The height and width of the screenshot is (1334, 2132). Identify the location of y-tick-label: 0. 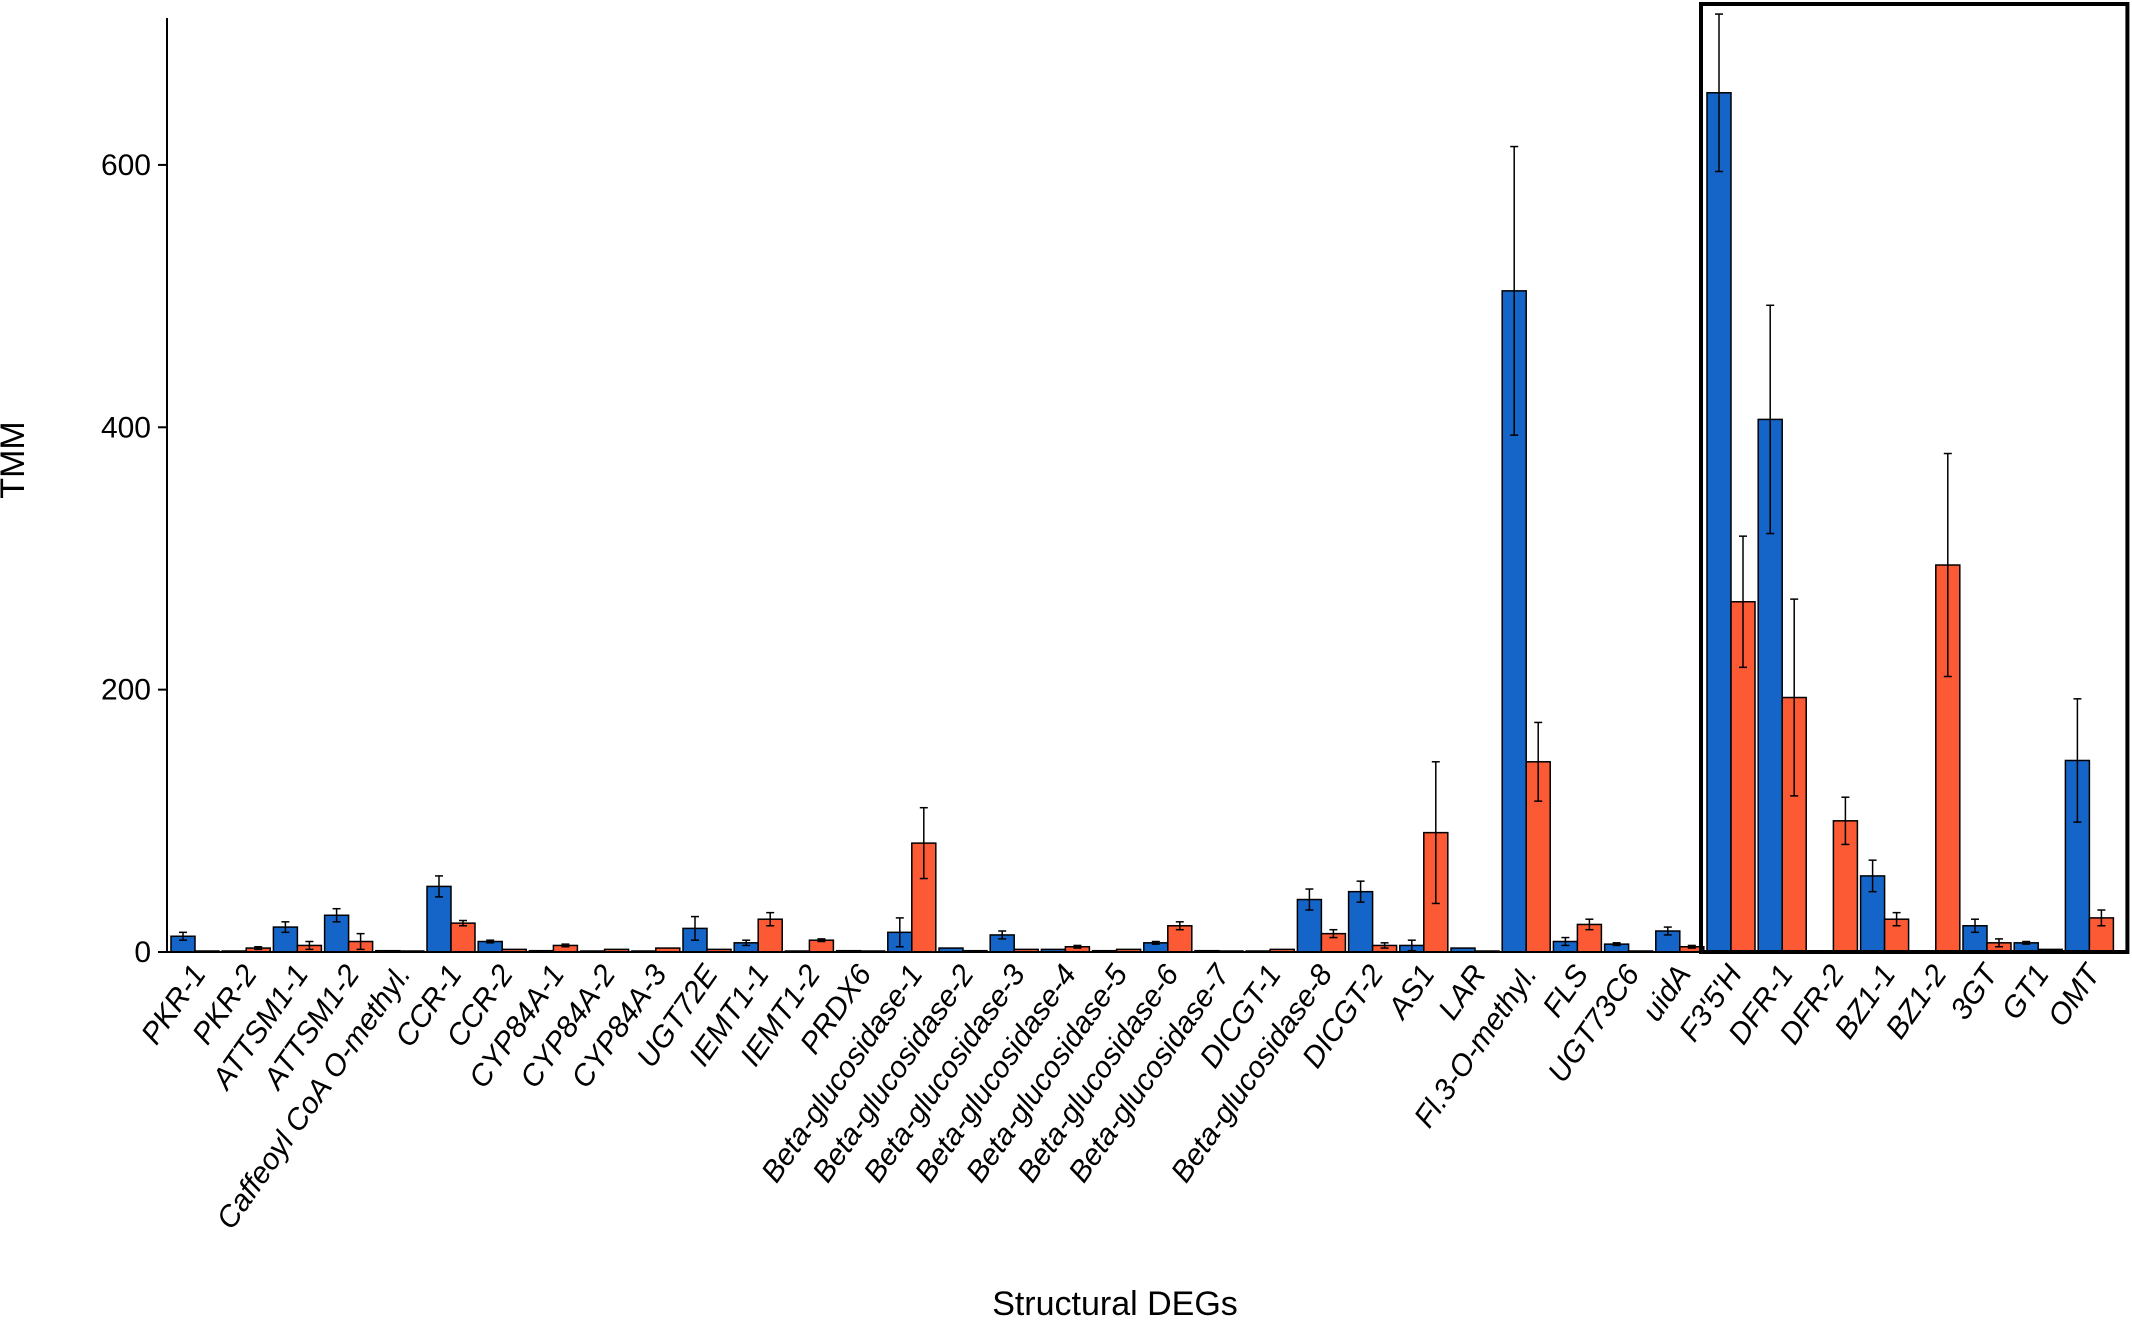
(142, 952).